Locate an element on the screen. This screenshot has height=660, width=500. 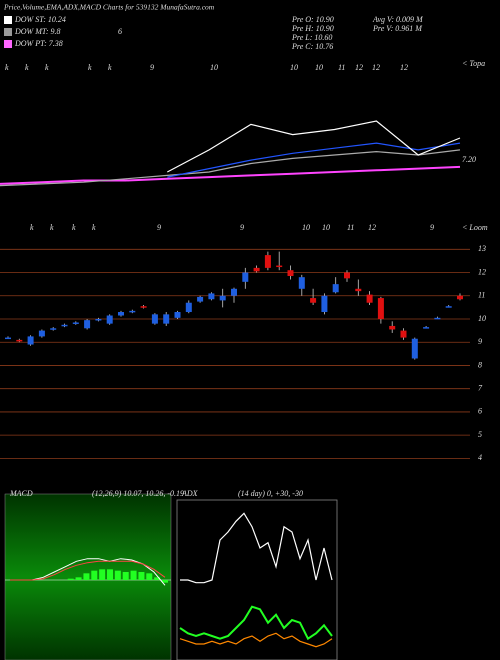
corner-label: < Topa is located at coordinates (473, 63).